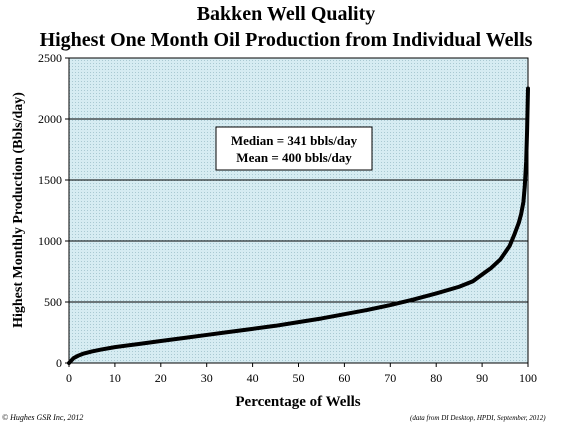  I want to click on x-tick-label: 40, so click(253, 378).